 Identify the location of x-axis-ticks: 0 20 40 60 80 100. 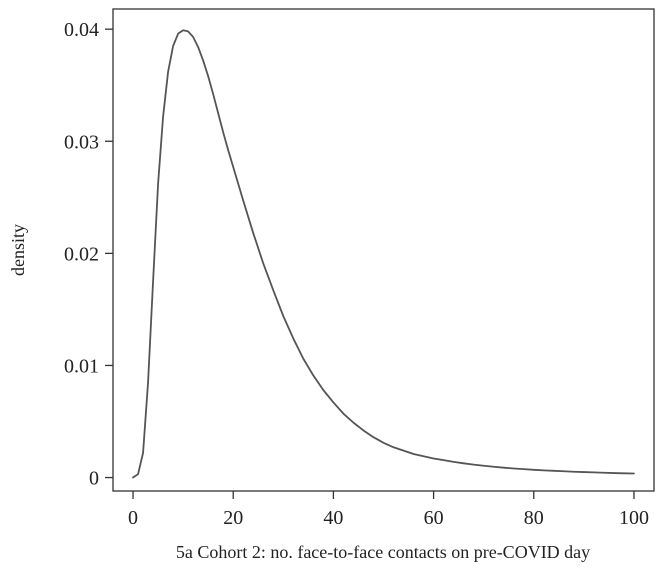
(388, 510).